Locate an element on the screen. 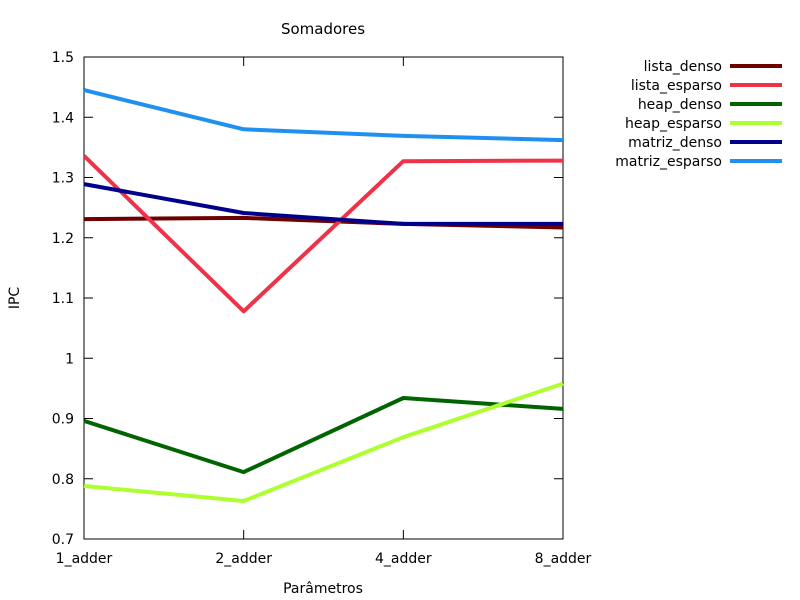 This screenshot has height=600, width=800. series-line-heap-denso is located at coordinates (323, 435).